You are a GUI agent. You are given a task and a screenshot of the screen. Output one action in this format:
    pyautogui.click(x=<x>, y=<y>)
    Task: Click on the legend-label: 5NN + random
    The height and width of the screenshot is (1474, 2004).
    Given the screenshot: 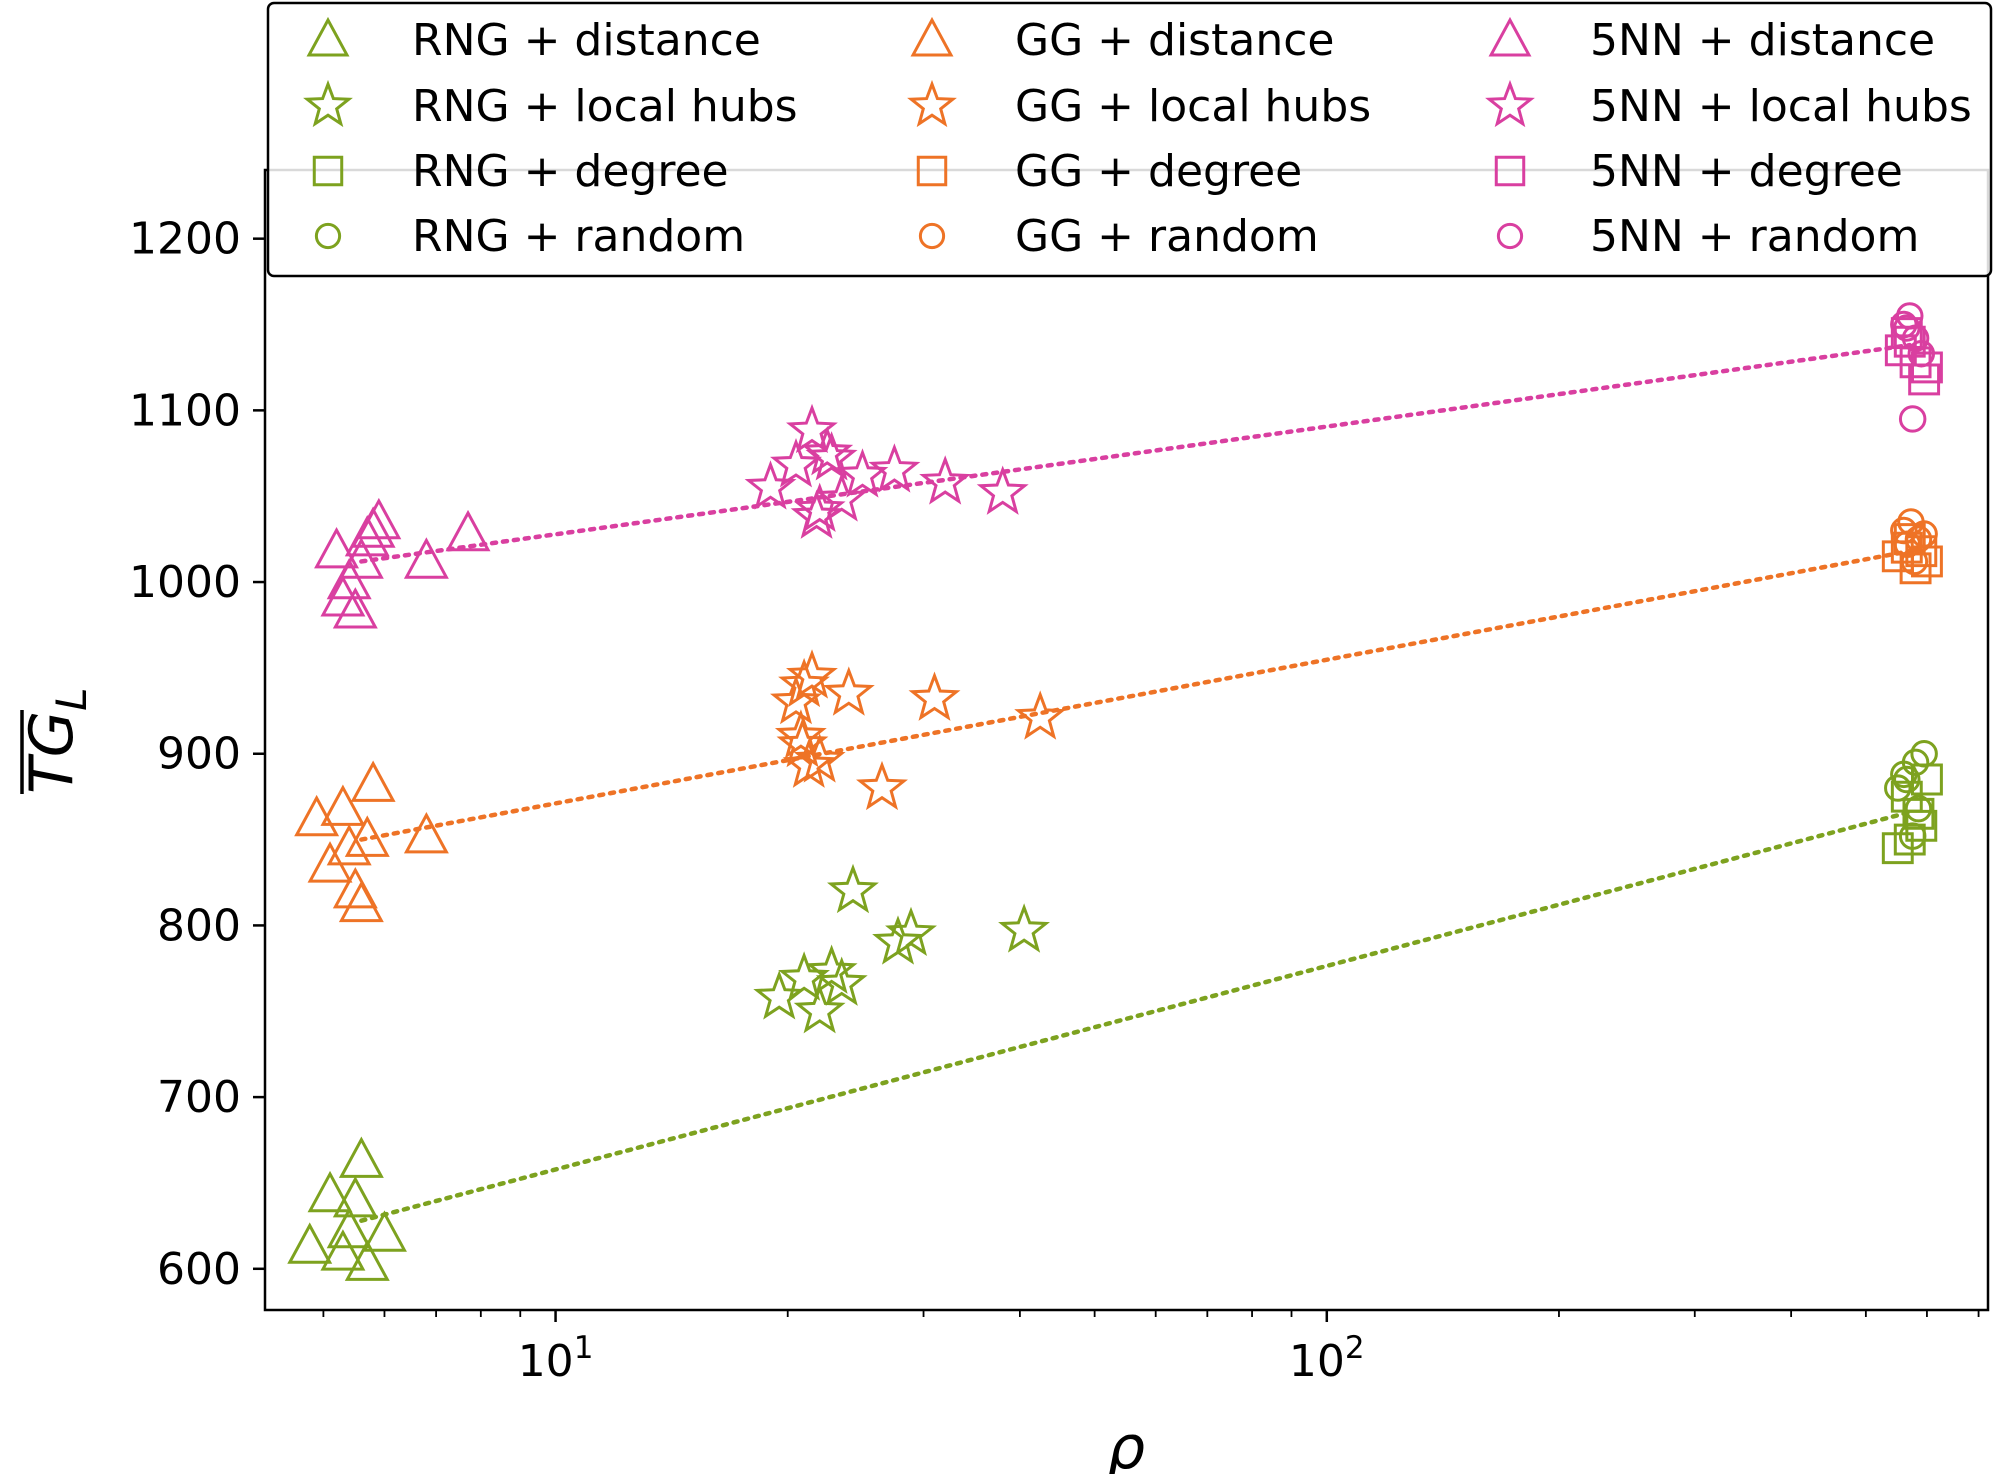 What is the action you would take?
    pyautogui.click(x=1754, y=236)
    